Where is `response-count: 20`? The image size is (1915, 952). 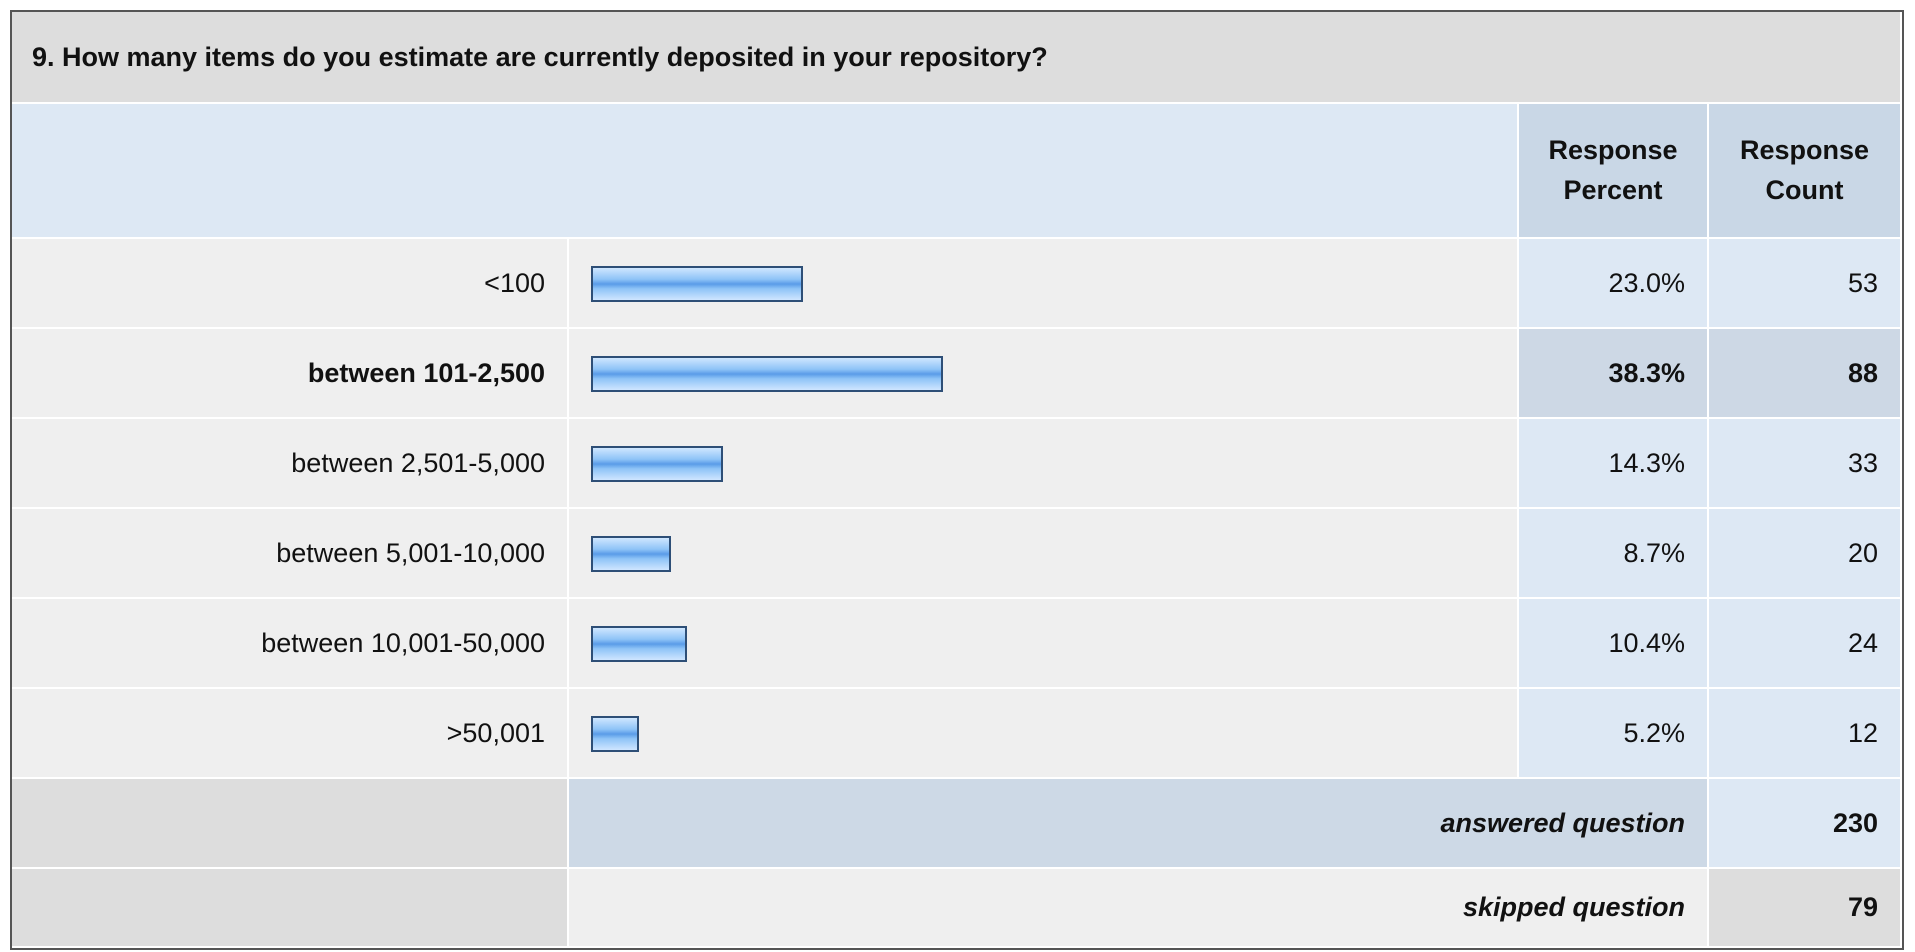
response-count: 20 is located at coordinates (1805, 554).